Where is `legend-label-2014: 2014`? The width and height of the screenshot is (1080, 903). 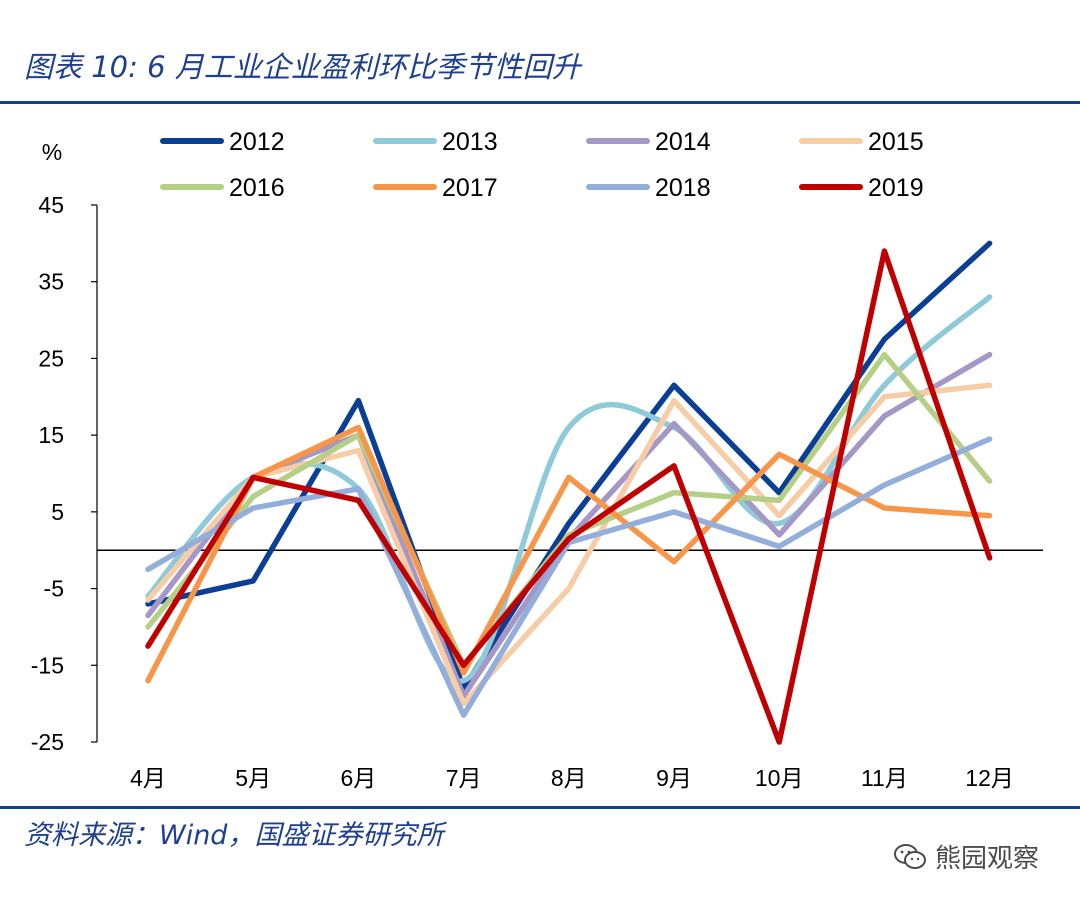 legend-label-2014: 2014 is located at coordinates (683, 142).